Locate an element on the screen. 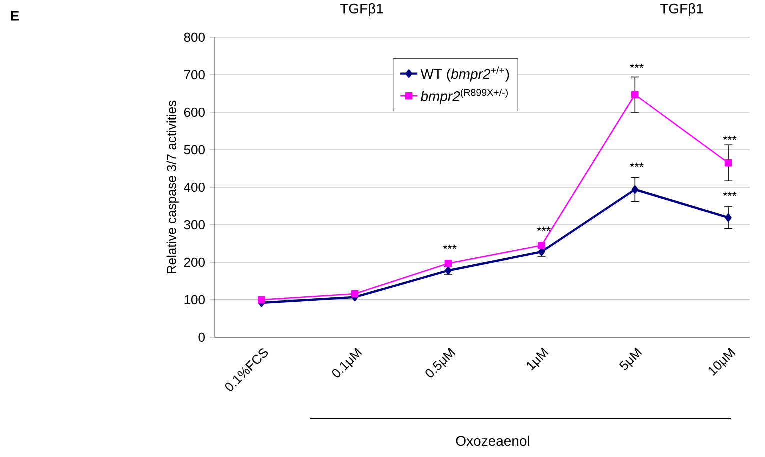 The image size is (765, 457). y-tick-label: 200 is located at coordinates (194, 263).